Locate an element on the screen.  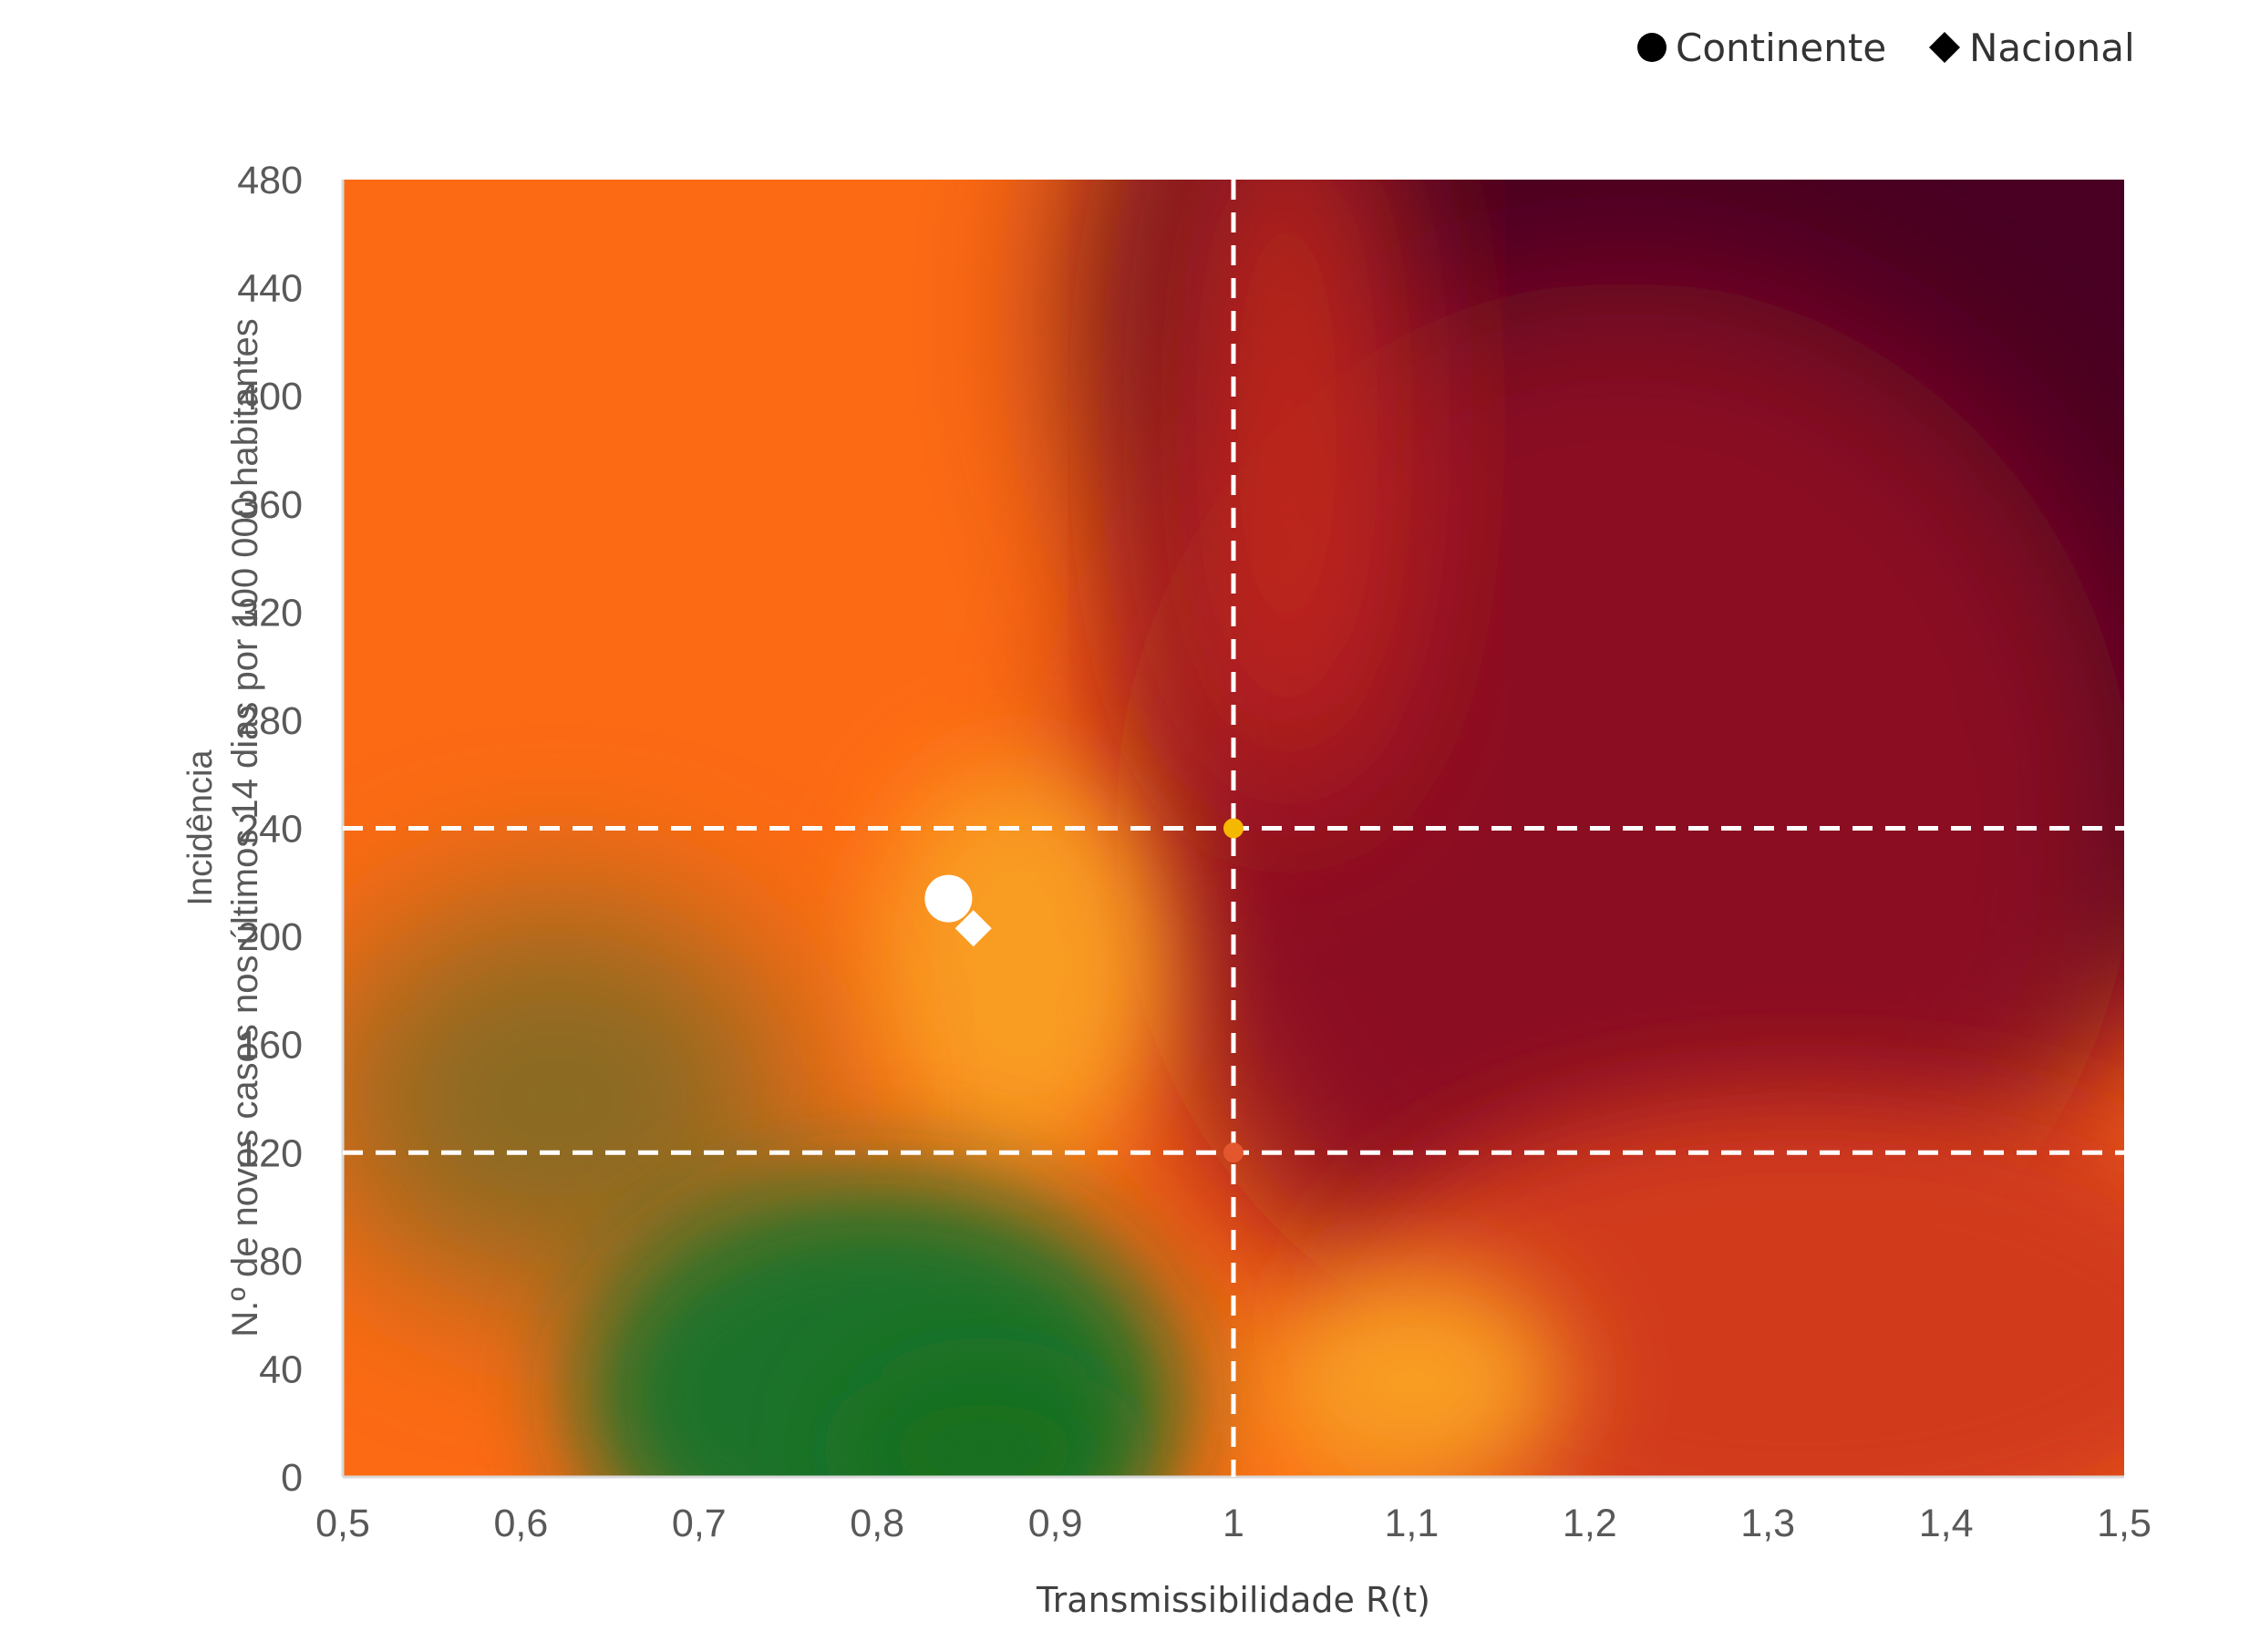
y-tick-label: 160 is located at coordinates (270, 1046).